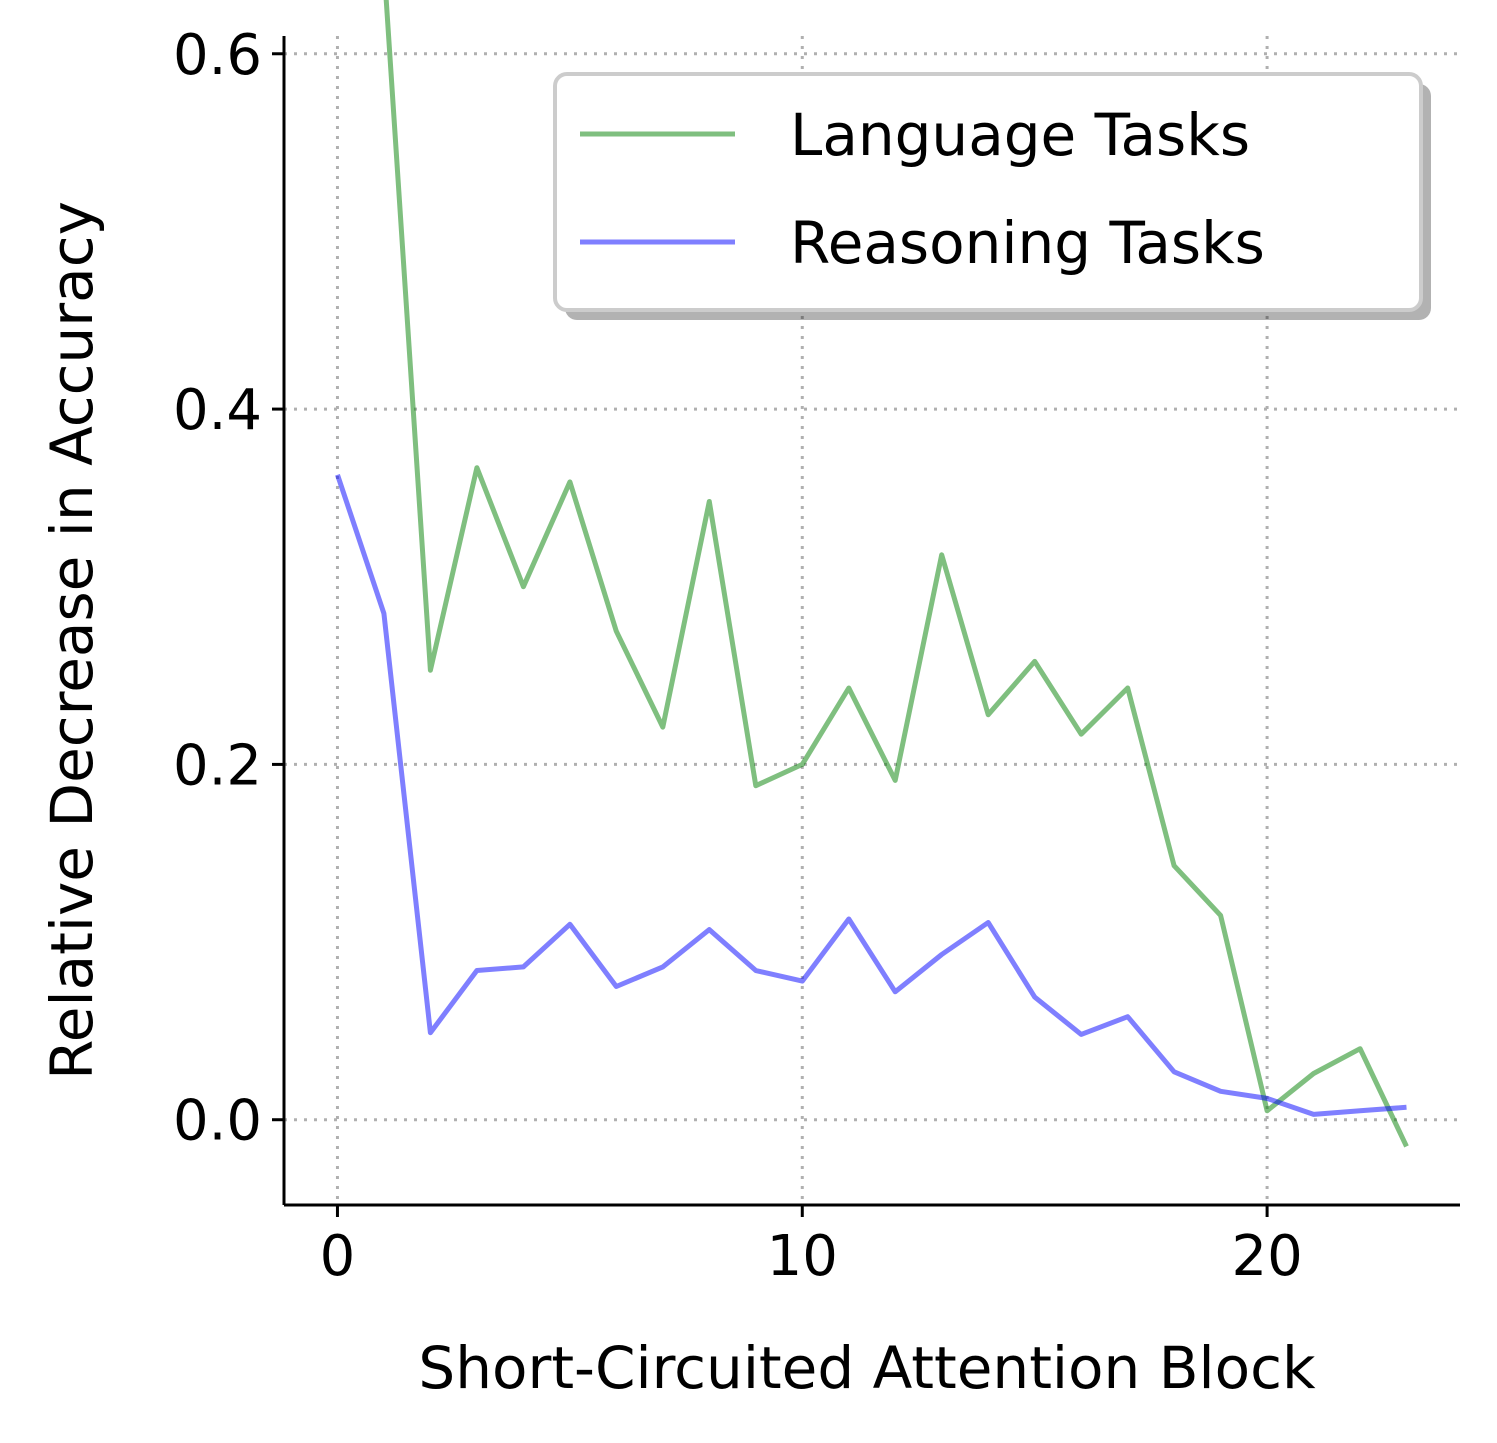 This screenshot has height=1443, width=1497. What do you see at coordinates (1266, 1256) in the screenshot?
I see `x-tick-label-2: 20` at bounding box center [1266, 1256].